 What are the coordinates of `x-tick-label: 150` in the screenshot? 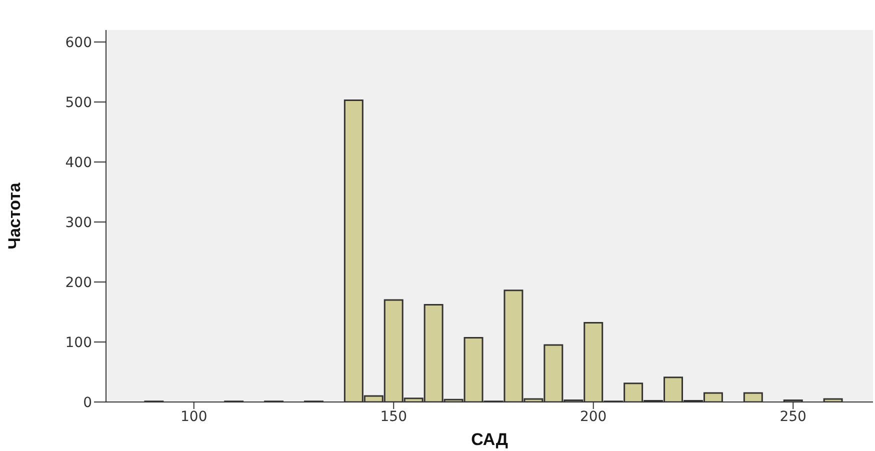 It's located at (393, 416).